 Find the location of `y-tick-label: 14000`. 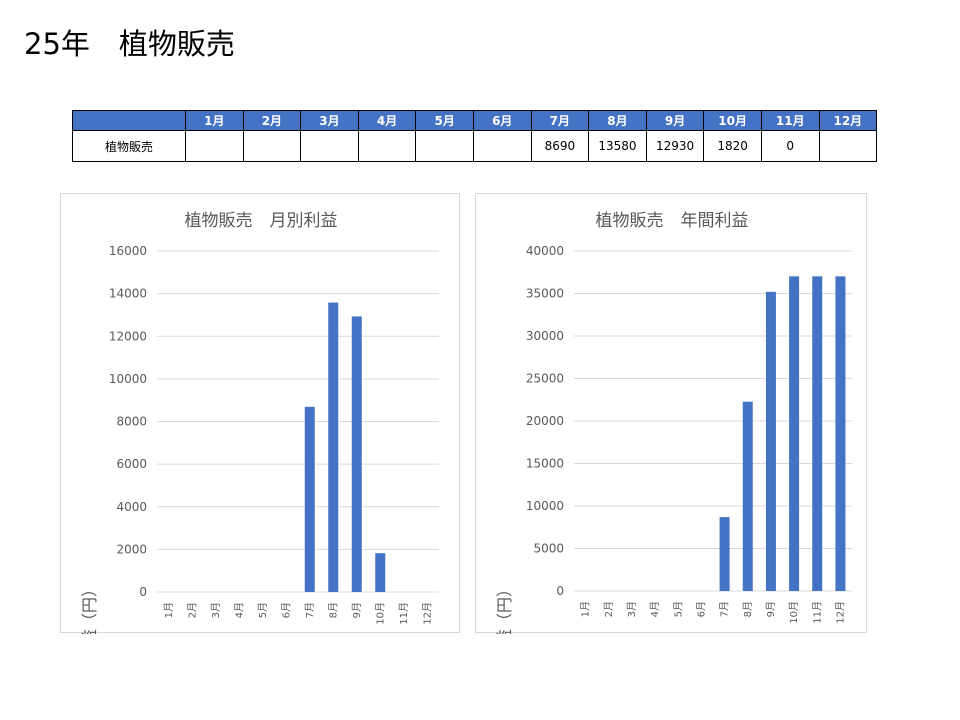

y-tick-label: 14000 is located at coordinates (128, 294).